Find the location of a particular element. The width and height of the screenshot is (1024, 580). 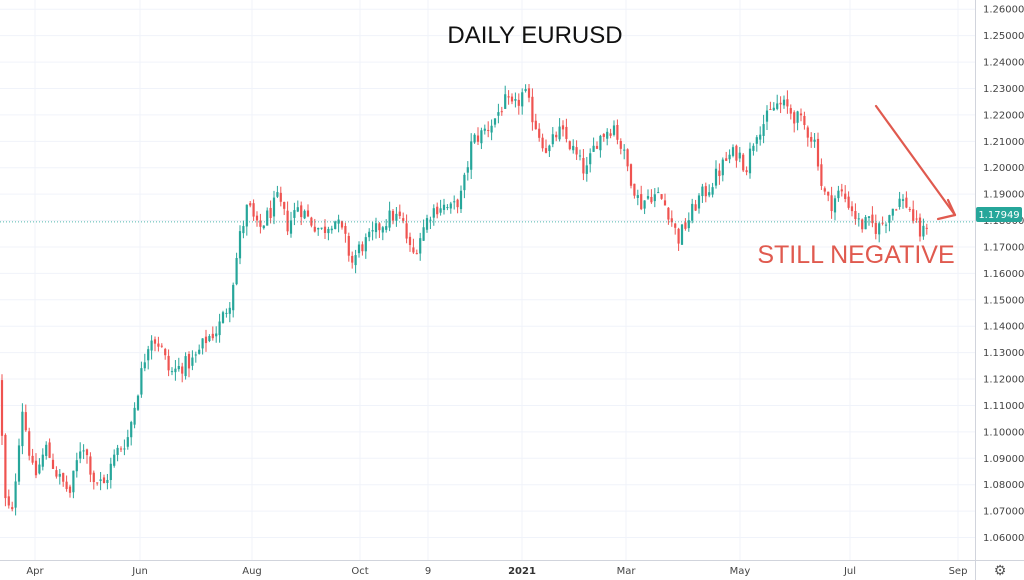

x-tick-label: Jun is located at coordinates (139, 571).